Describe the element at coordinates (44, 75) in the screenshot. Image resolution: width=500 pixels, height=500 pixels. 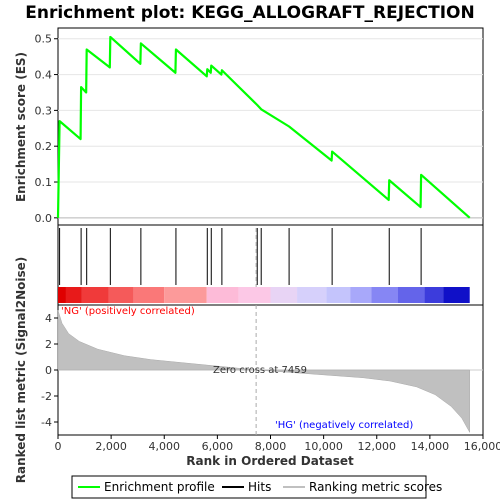
I see `es-y-tick-label: 0.4` at that location.